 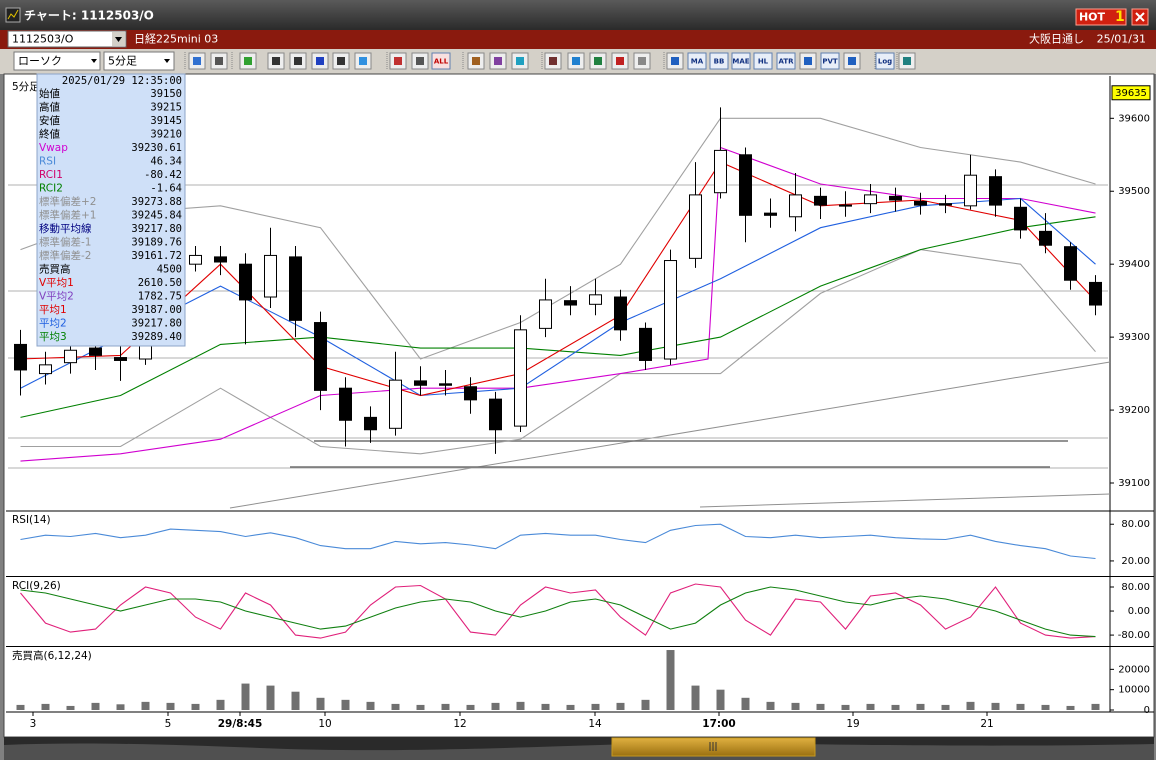 What do you see at coordinates (1056, 39) in the screenshot?
I see `market-name: 大阪日通し` at bounding box center [1056, 39].